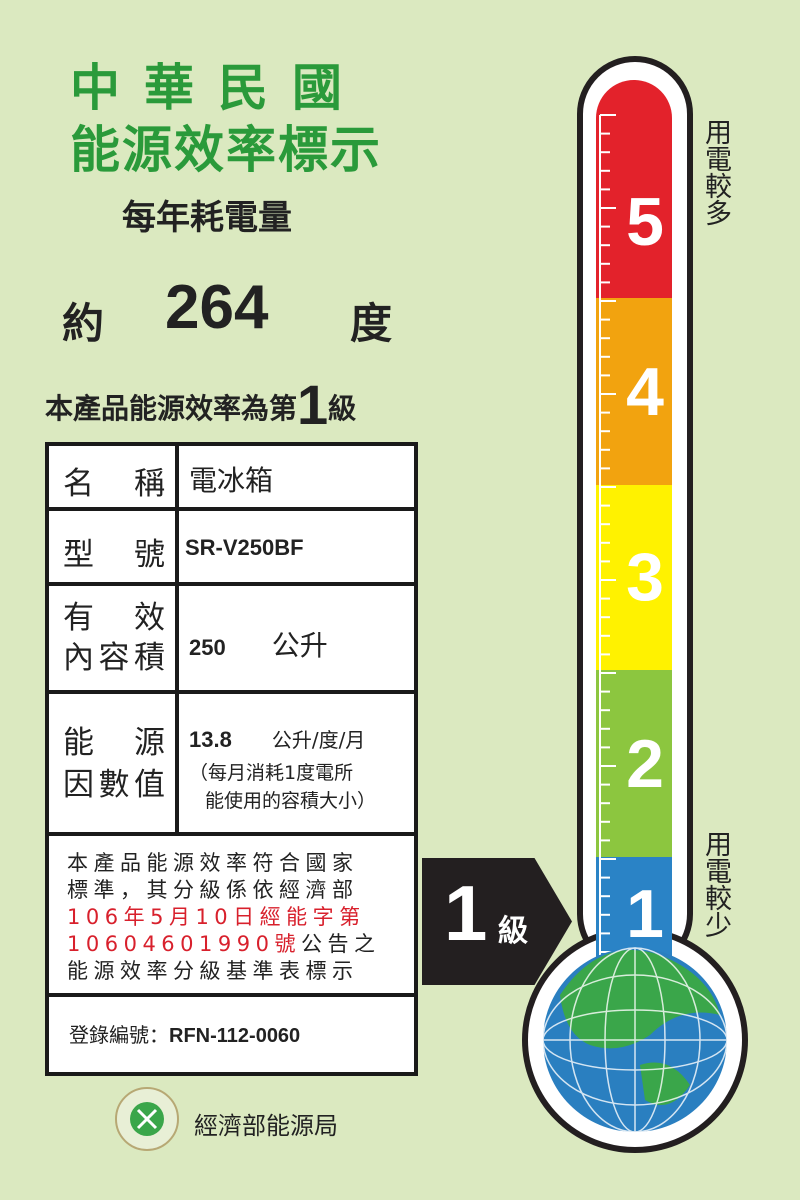 The image size is (800, 1200). I want to click on agency-name: 經濟部能源局, so click(266, 1126).